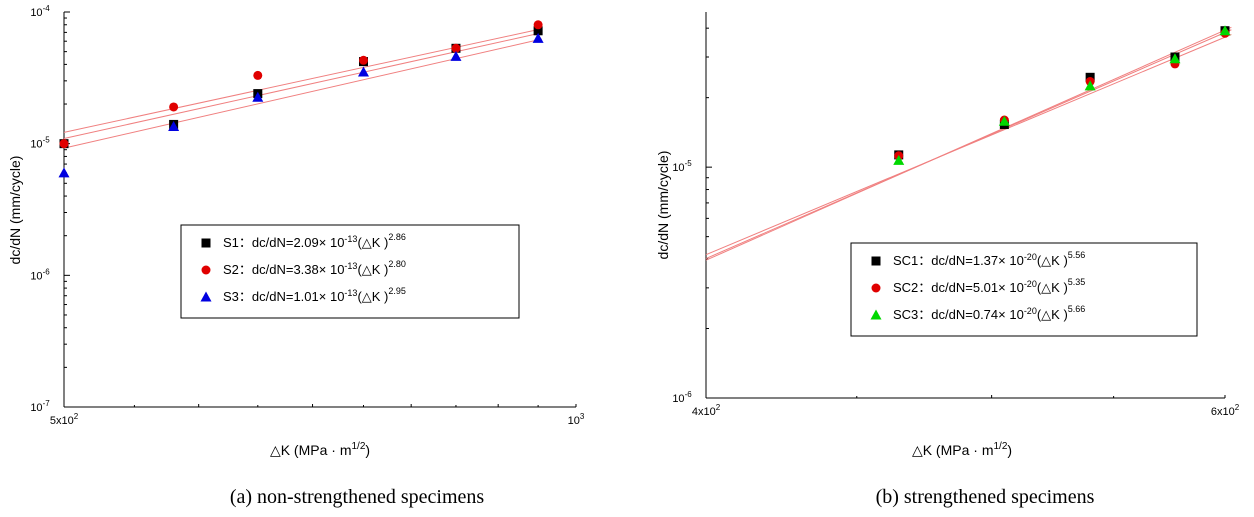 This screenshot has width=1254, height=517. Describe the element at coordinates (206, 243) in the screenshot. I see `legend-marker-s1` at that location.